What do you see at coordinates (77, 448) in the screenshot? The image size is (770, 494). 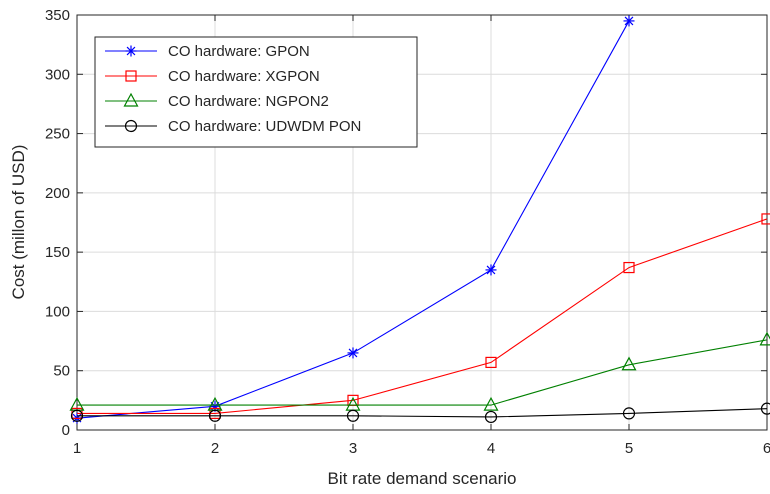 I see `x-tick-label: 1` at bounding box center [77, 448].